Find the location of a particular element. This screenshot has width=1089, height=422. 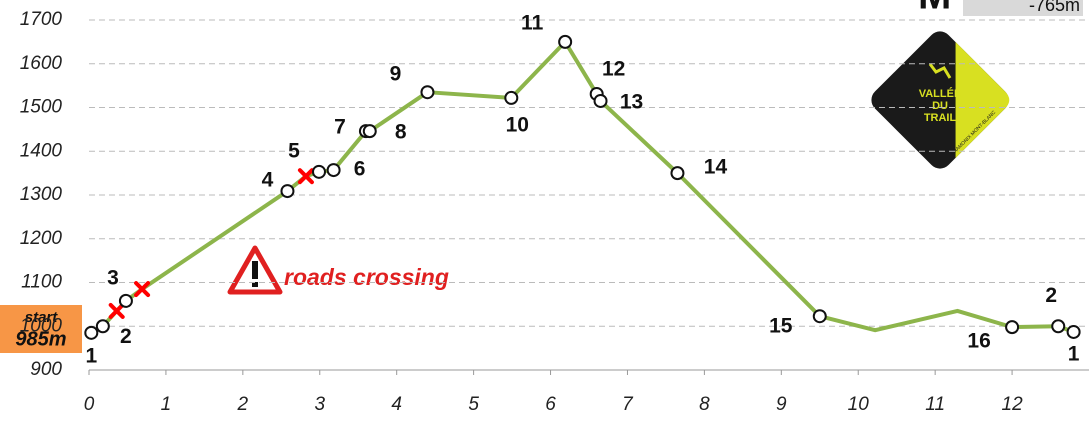

y-tick-label: 1500 is located at coordinates (41, 107).